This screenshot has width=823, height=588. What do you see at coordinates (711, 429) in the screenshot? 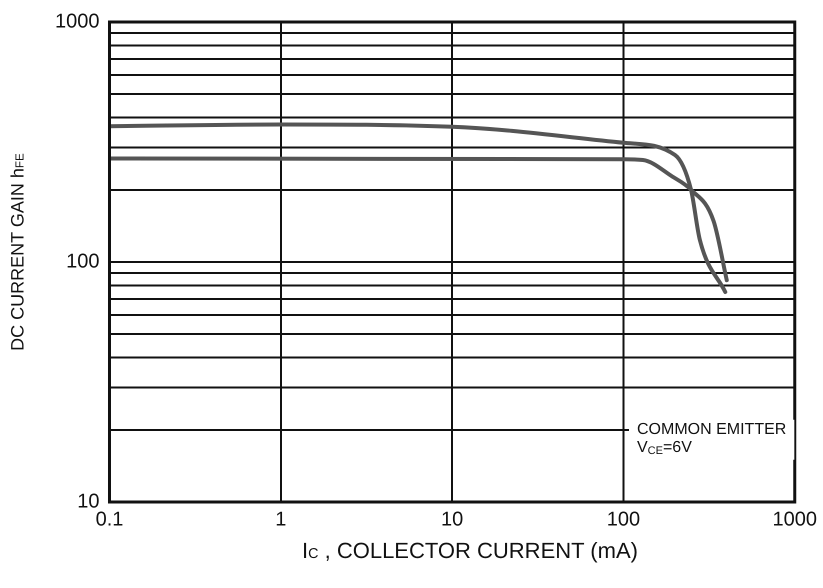
I see `annotation: COMMON EMITTER` at bounding box center [711, 429].